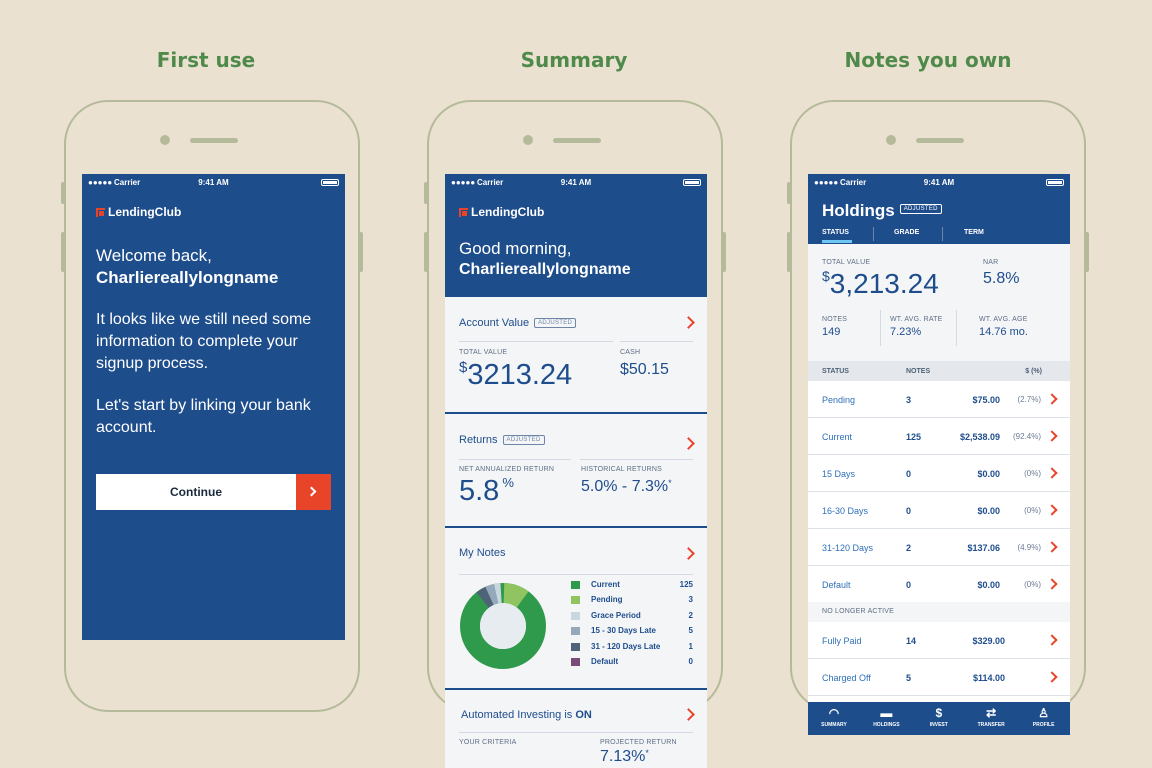 The width and height of the screenshot is (1152, 768). What do you see at coordinates (911, 641) in the screenshot?
I see `notes-cell: 14` at bounding box center [911, 641].